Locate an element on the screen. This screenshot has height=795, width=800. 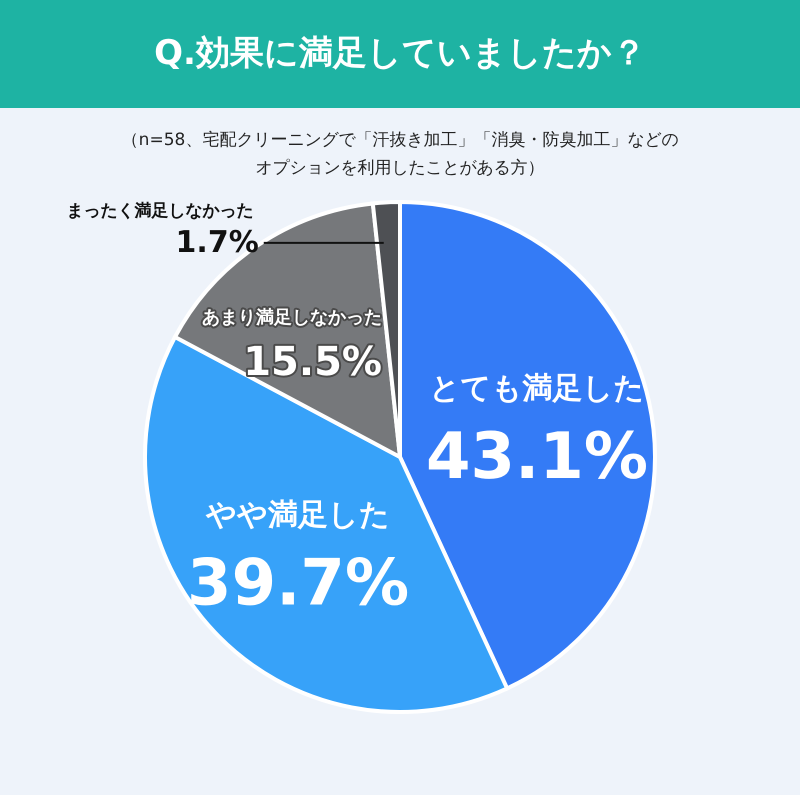
data-label: 43.1% is located at coordinates (537, 457).